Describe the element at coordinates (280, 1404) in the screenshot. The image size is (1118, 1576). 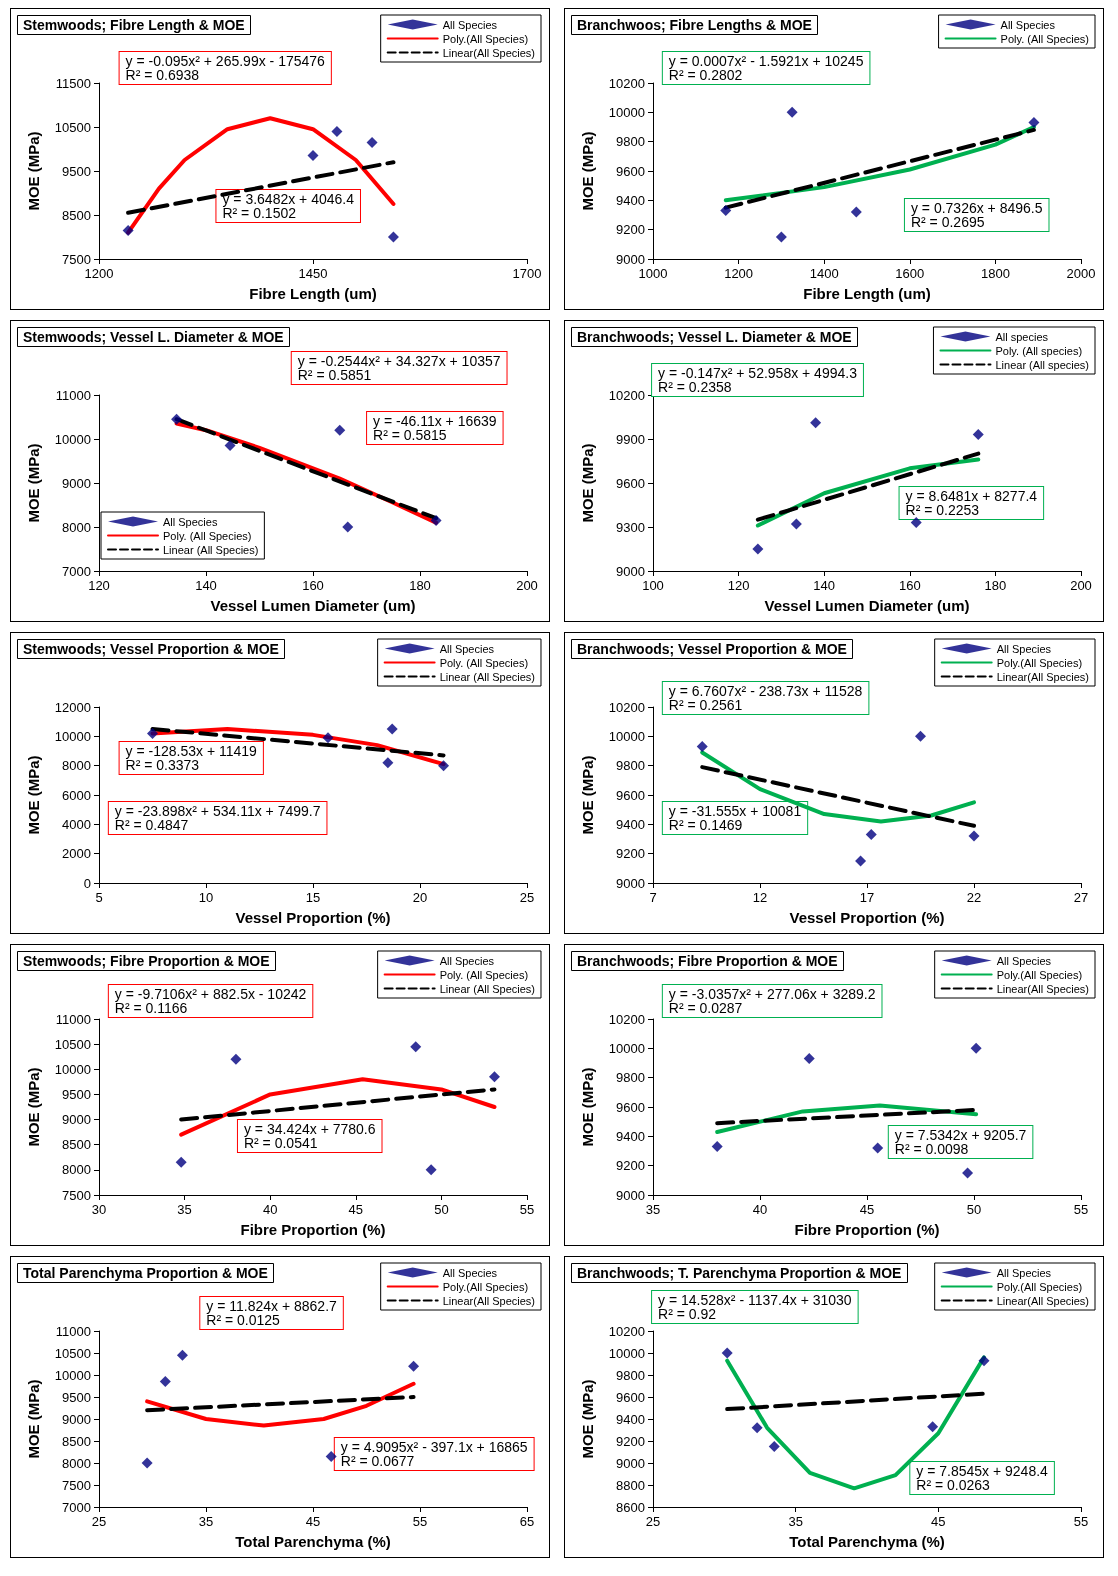
I see `line-series` at that location.